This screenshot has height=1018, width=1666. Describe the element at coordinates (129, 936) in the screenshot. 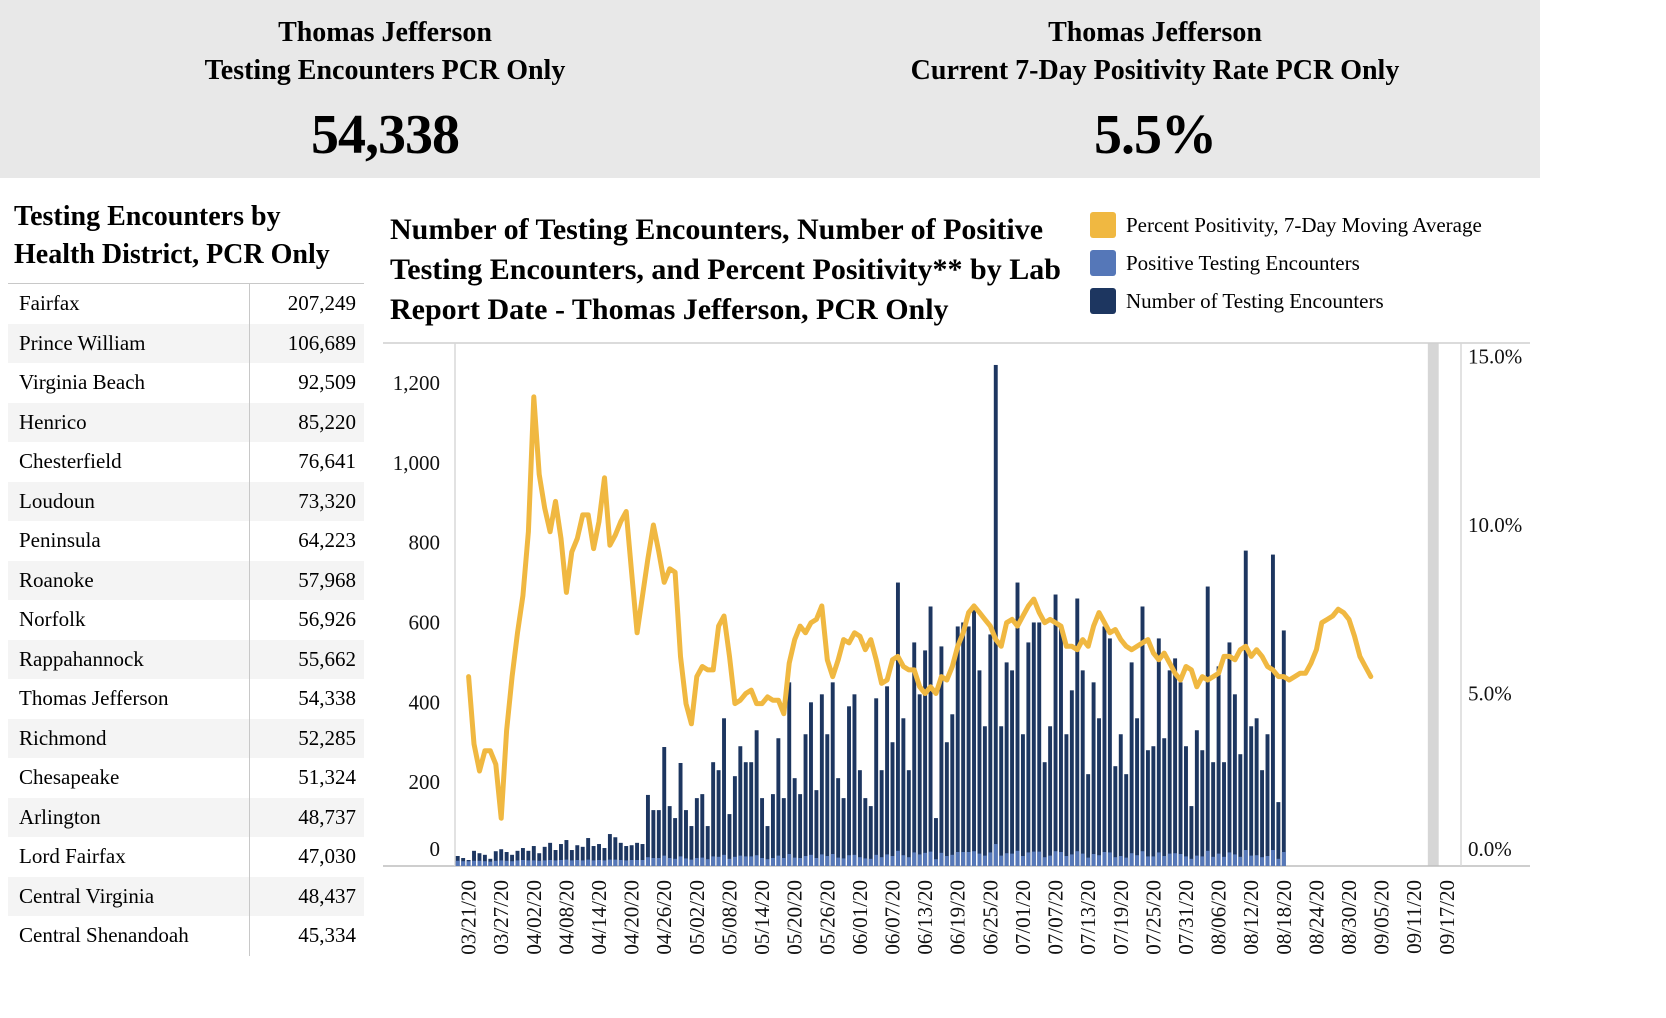

I see `district-name: Central Shenandoah` at that location.